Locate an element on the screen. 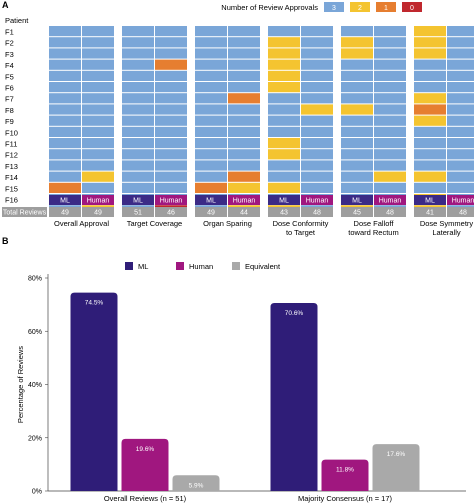  legend-label: Human is located at coordinates (201, 266).